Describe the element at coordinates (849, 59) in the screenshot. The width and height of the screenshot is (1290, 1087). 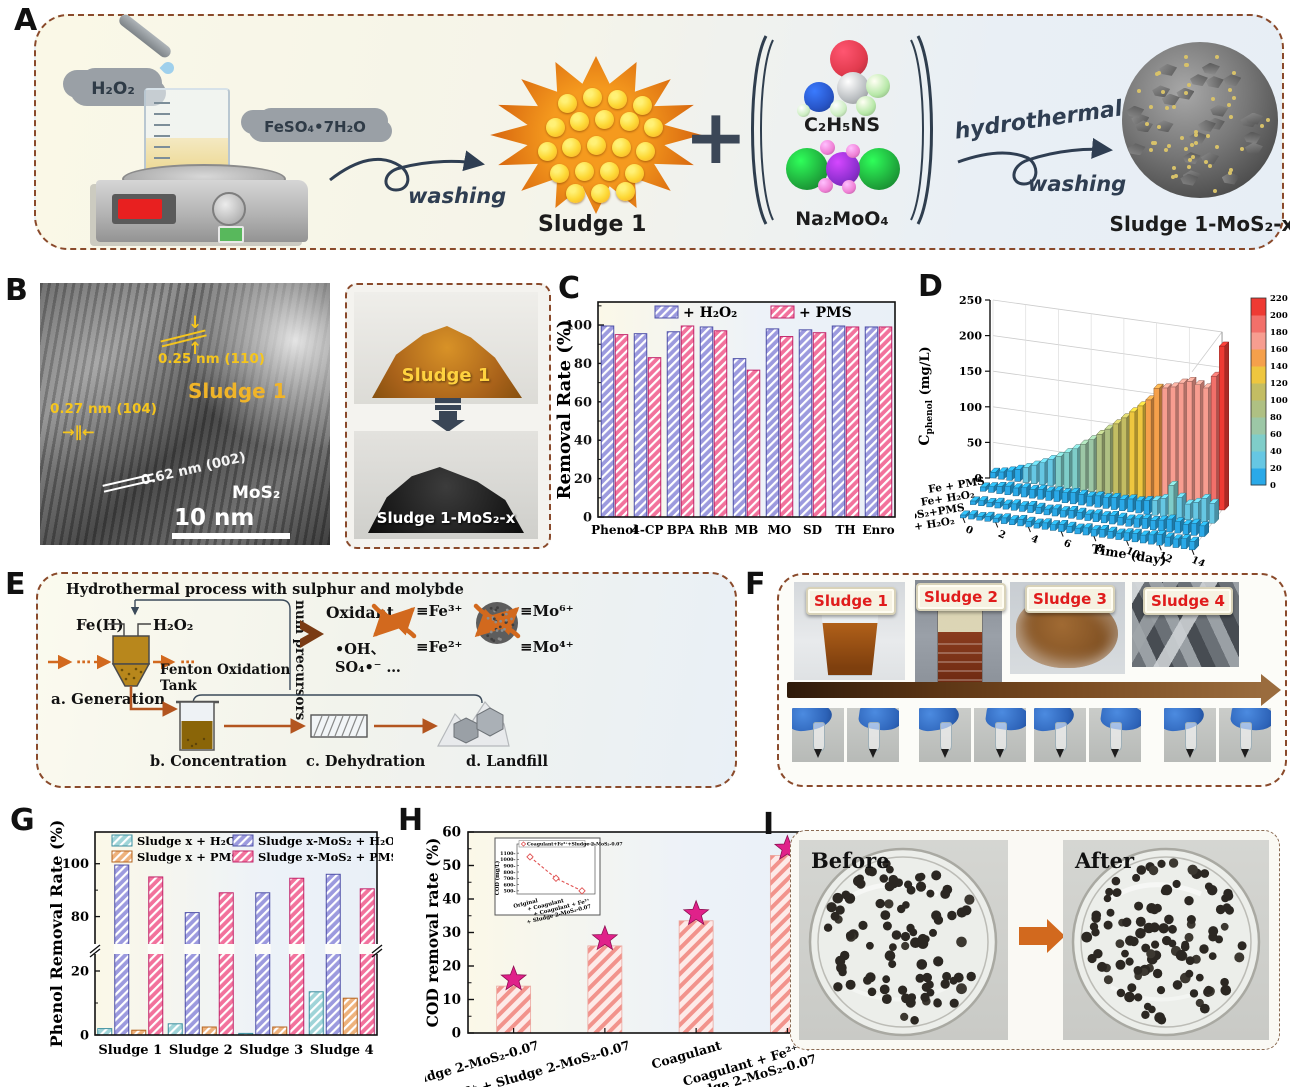
I see `atom` at that location.